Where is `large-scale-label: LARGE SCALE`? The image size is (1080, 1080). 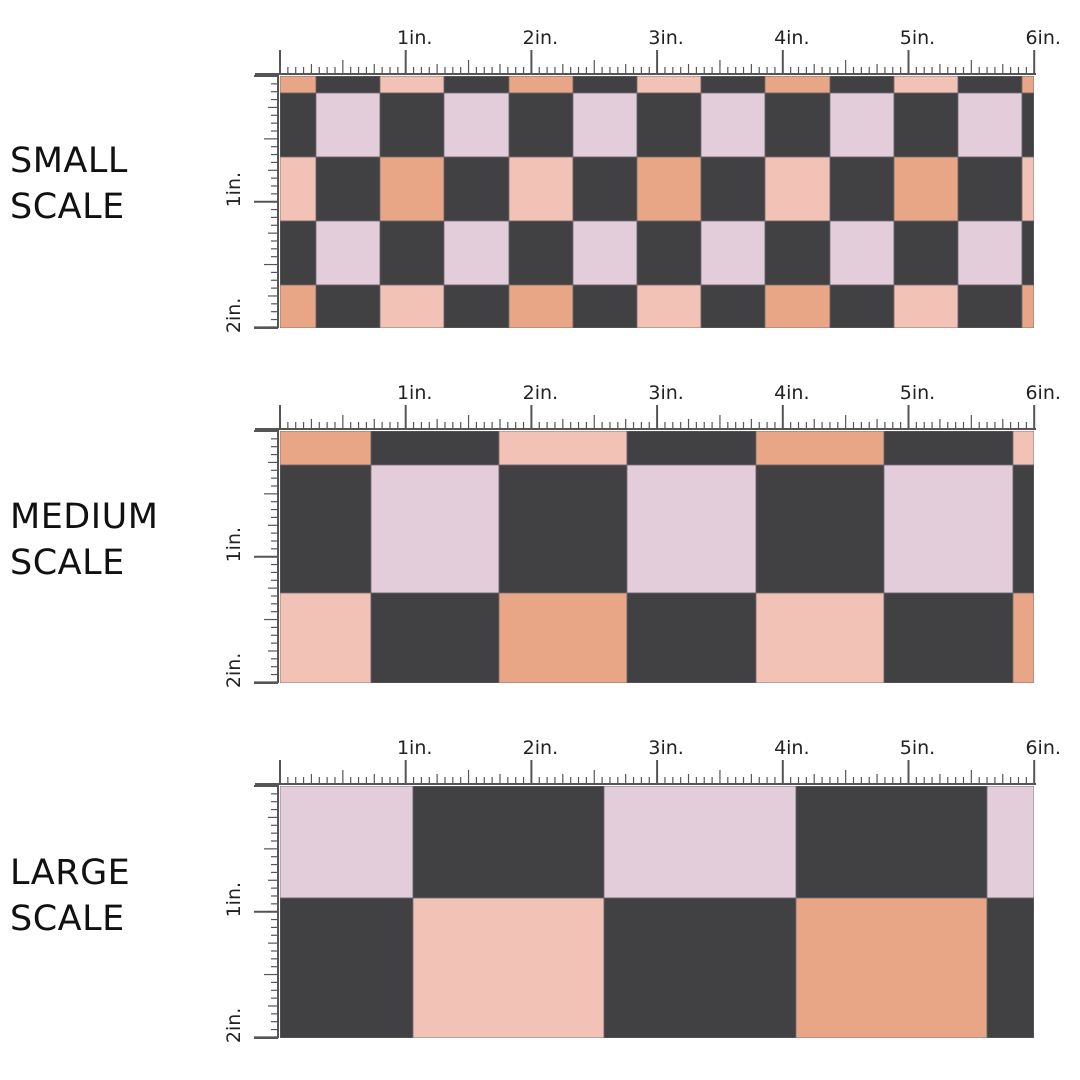
large-scale-label: LARGE SCALE is located at coordinates (70, 896).